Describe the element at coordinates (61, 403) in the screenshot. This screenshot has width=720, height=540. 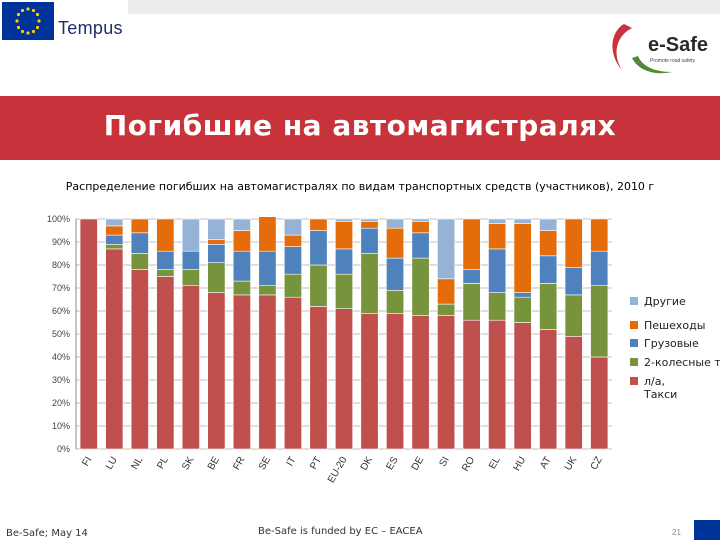
I see `y-tick-label: 20%` at that location.